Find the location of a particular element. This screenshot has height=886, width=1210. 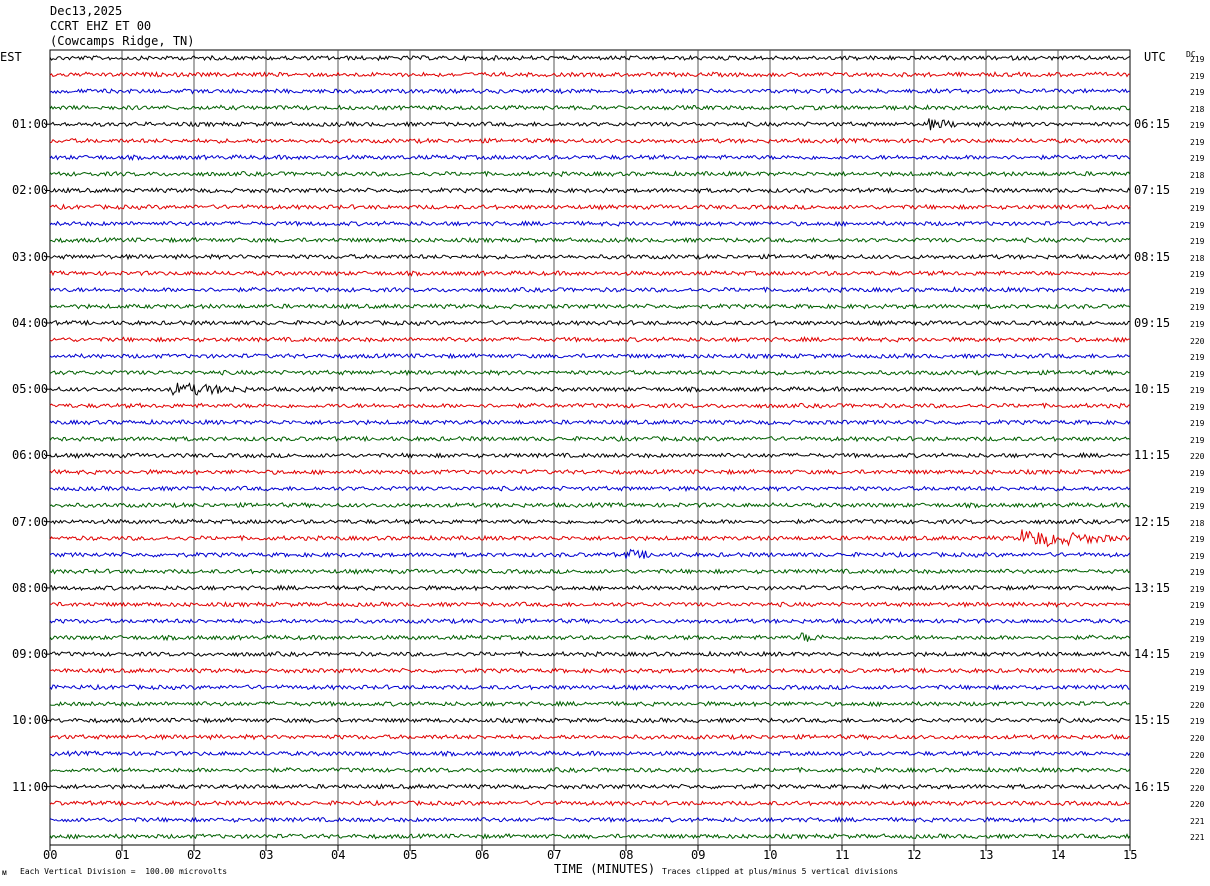

x-tick-label: 00 is located at coordinates (50, 855).